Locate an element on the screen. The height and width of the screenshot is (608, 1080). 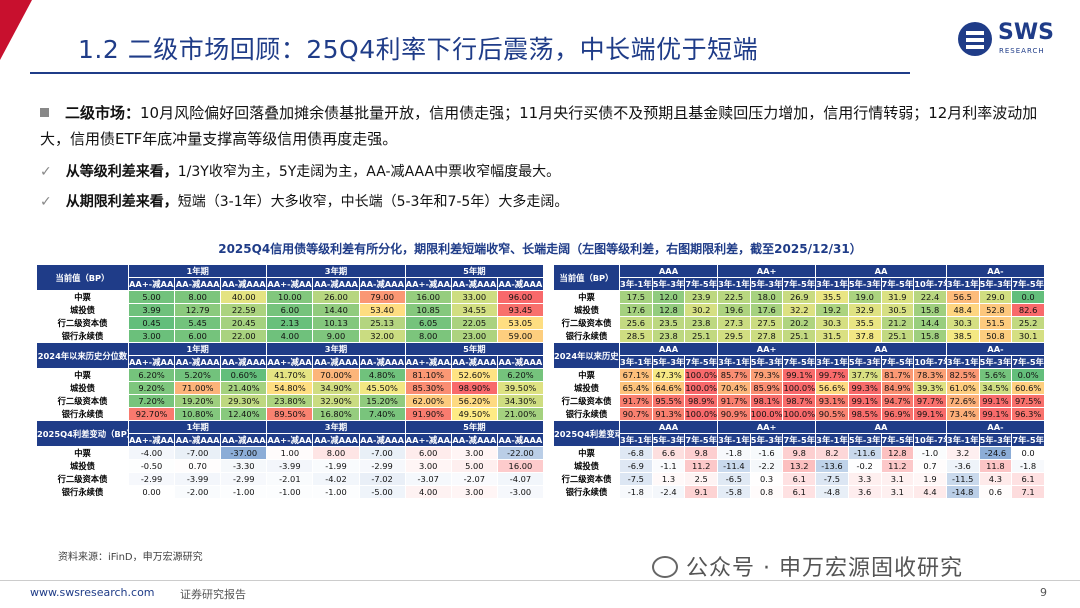
header-accent is located at coordinates (16, 30).